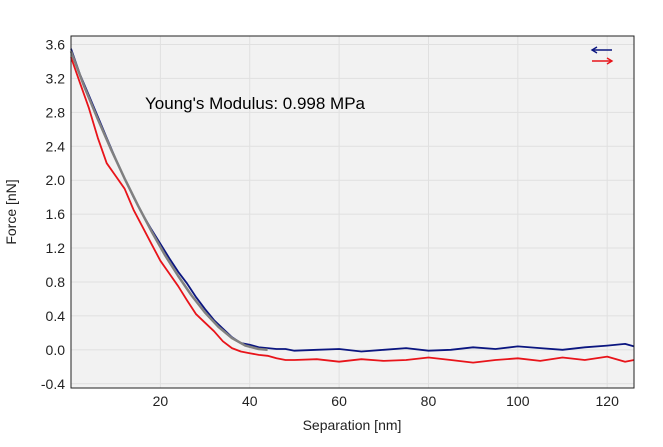 This screenshot has width=663, height=447. I want to click on y-tick-label: 2.8, so click(56, 112).